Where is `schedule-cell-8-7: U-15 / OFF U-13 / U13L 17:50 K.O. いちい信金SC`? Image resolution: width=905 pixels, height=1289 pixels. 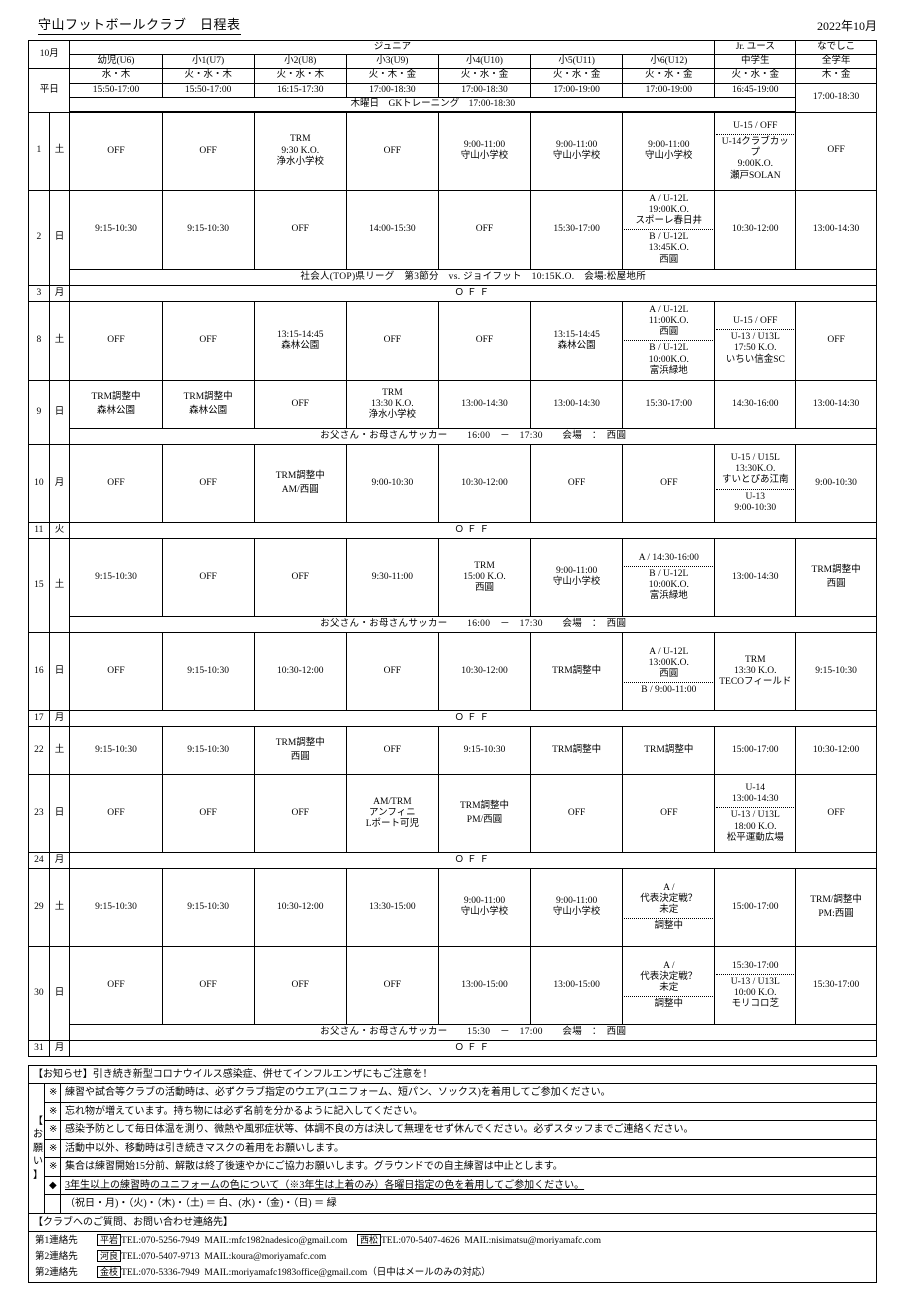
schedule-cell-8-7: U-15 / OFF U-13 / U13L 17:50 K.O. いちい信金SC is located at coordinates (755, 340).